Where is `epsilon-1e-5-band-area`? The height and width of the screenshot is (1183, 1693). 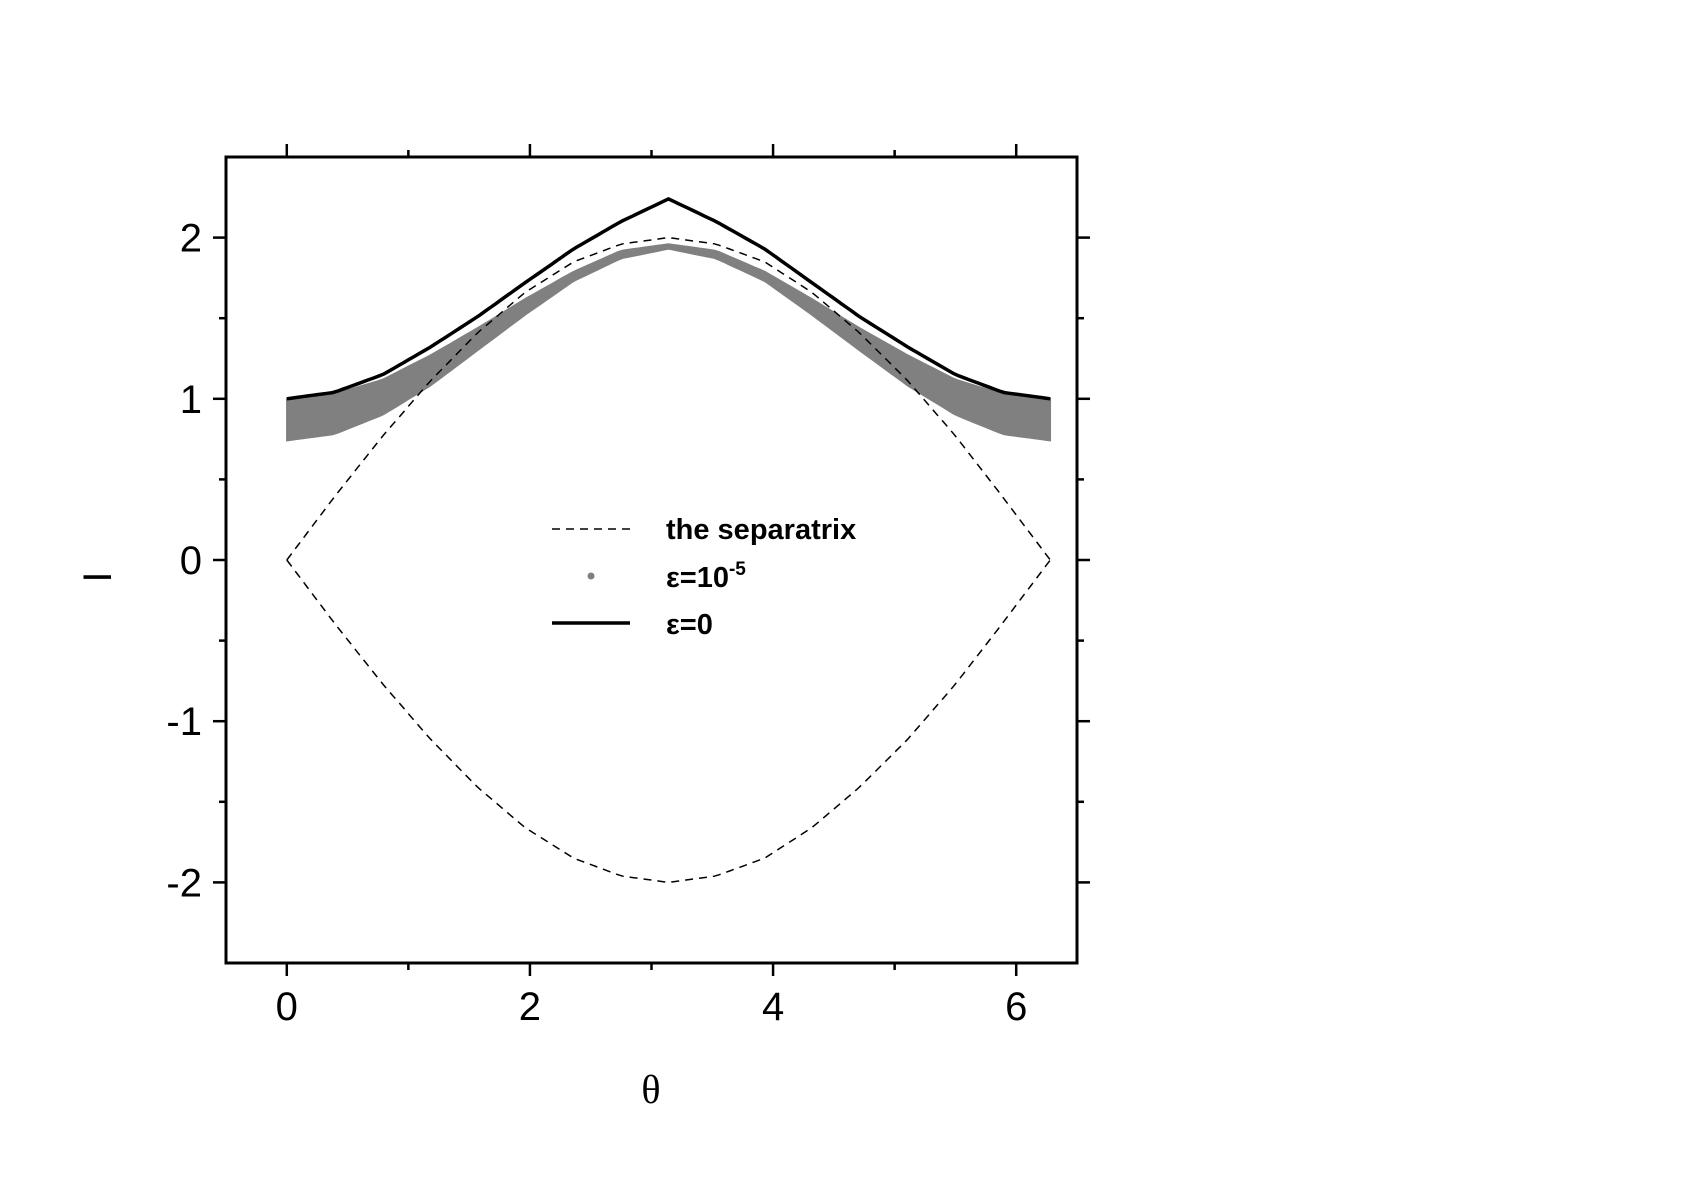 epsilon-1e-5-band-area is located at coordinates (669, 342).